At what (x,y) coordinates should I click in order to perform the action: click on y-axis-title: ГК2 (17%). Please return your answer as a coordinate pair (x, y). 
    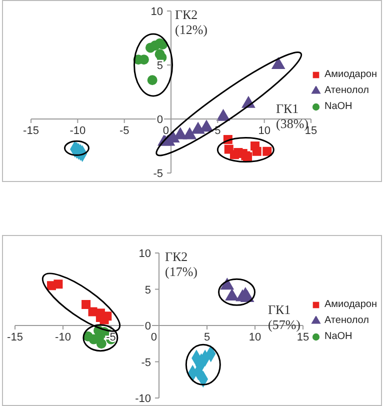
    Looking at the image, I should click on (181, 264).